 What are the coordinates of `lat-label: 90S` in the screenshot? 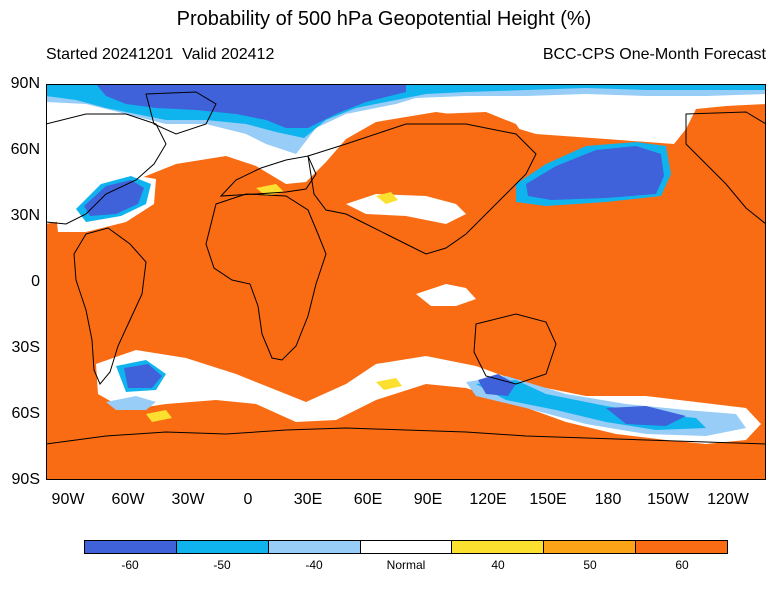 It's located at (25, 479).